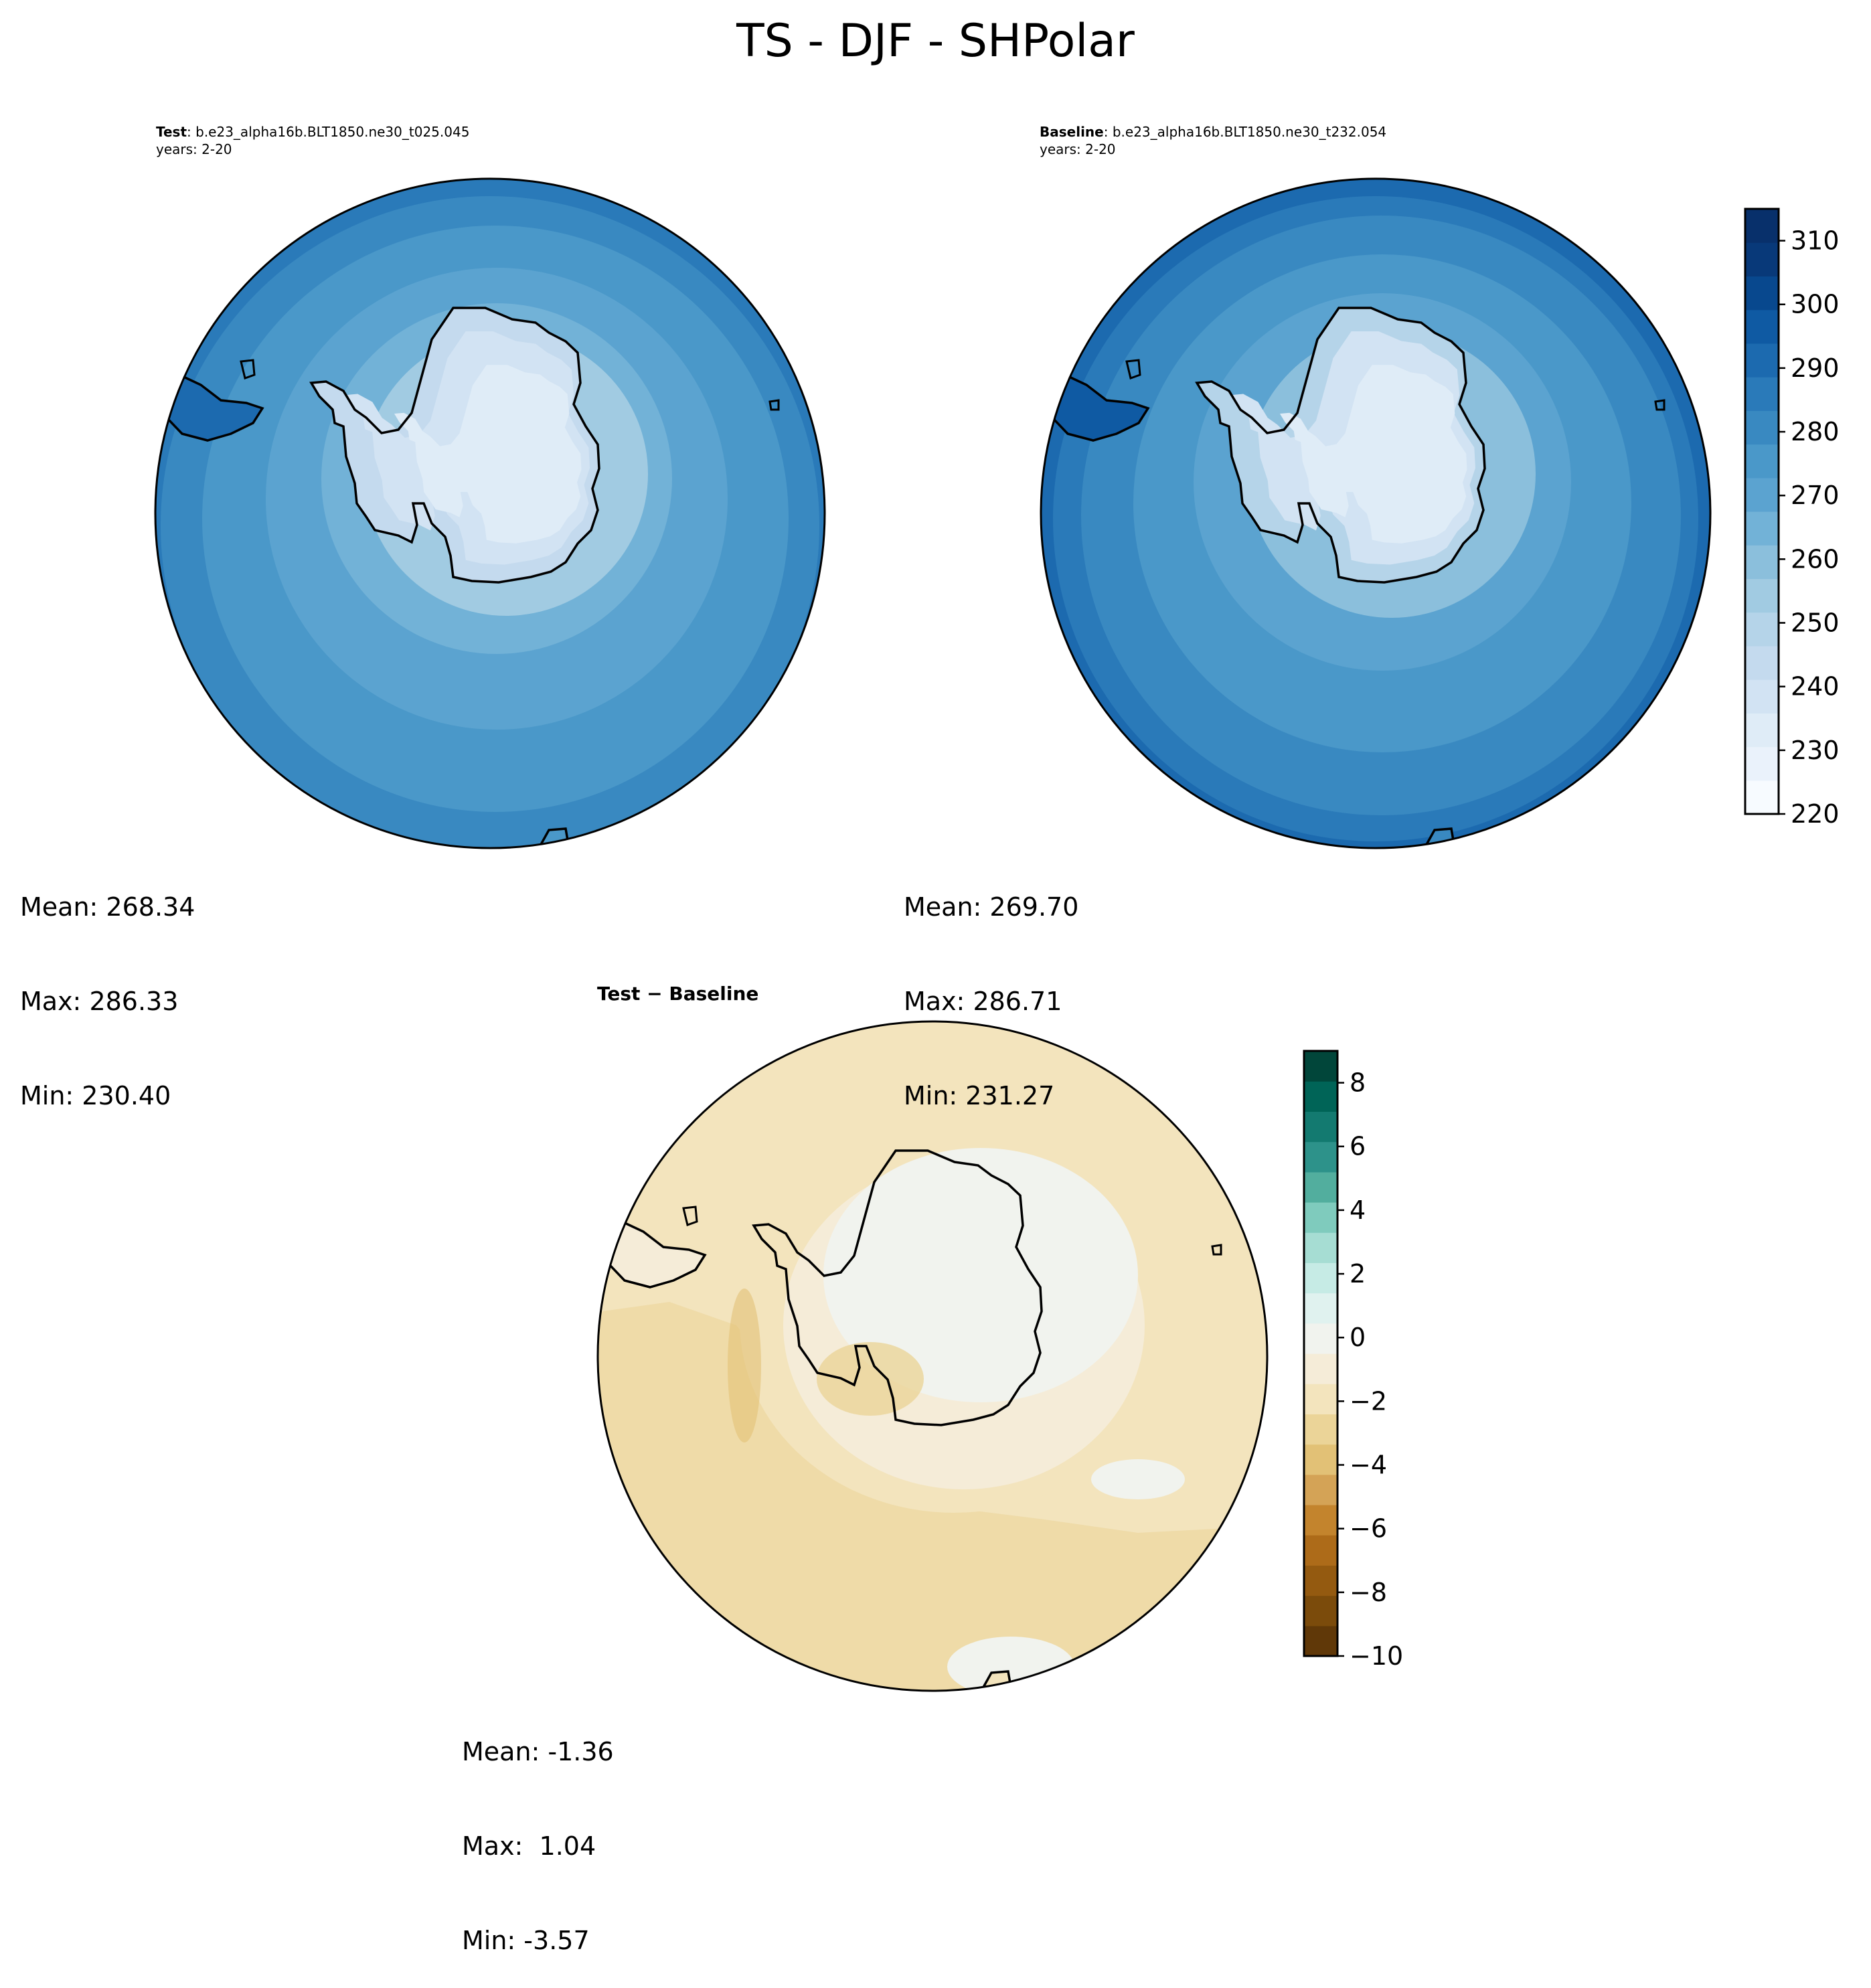 The height and width of the screenshot is (1988, 1871). Describe the element at coordinates (107, 986) in the screenshot. I see `test-stats: Mean: 268.34 Max: 286.33 Min: 230.40` at that location.